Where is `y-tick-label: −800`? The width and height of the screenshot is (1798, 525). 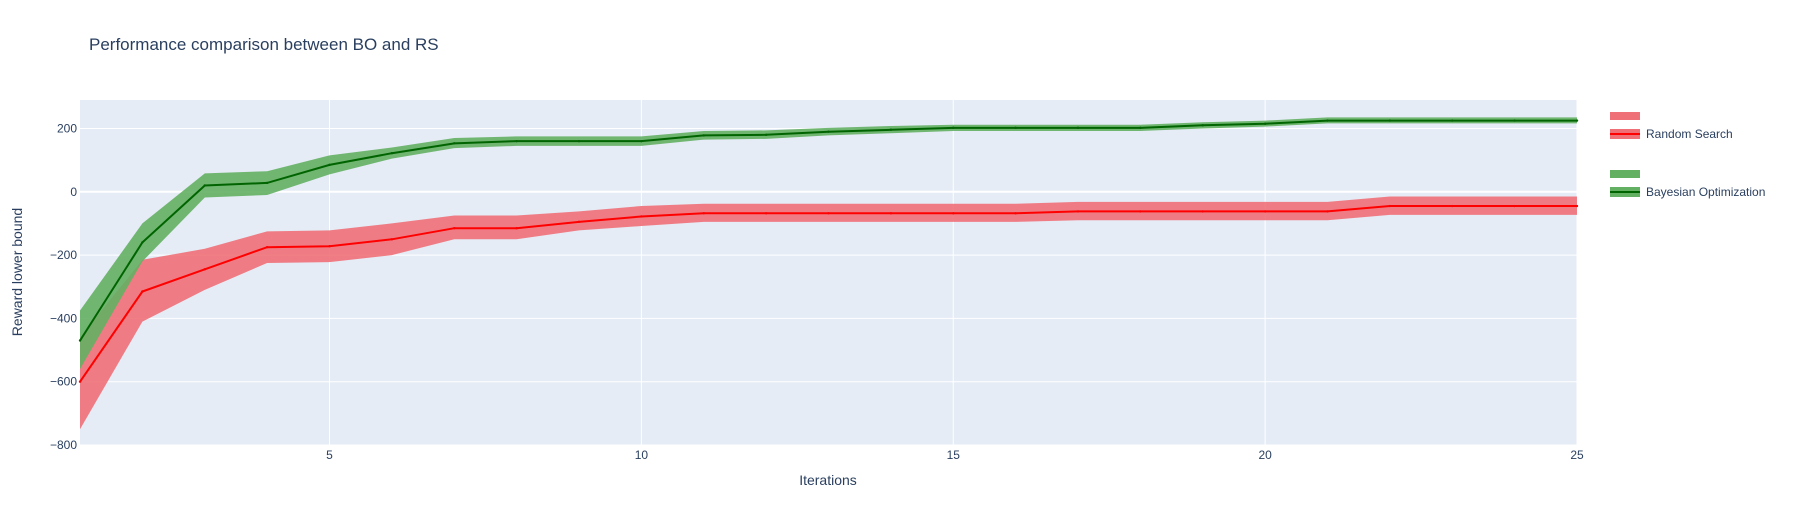
y-tick-label: −800 is located at coordinates (63, 445).